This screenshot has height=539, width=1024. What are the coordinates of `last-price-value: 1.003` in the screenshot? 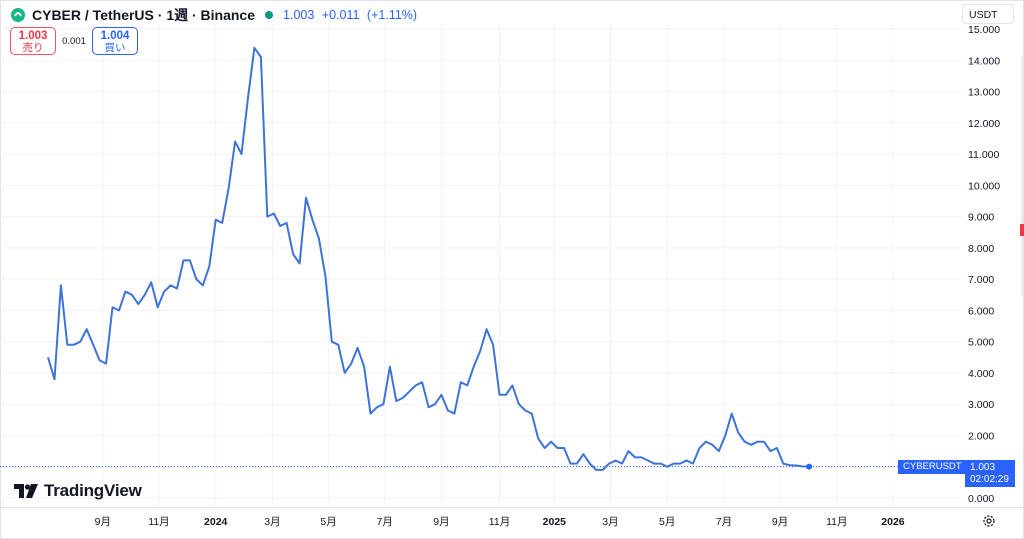 It's located at (983, 467).